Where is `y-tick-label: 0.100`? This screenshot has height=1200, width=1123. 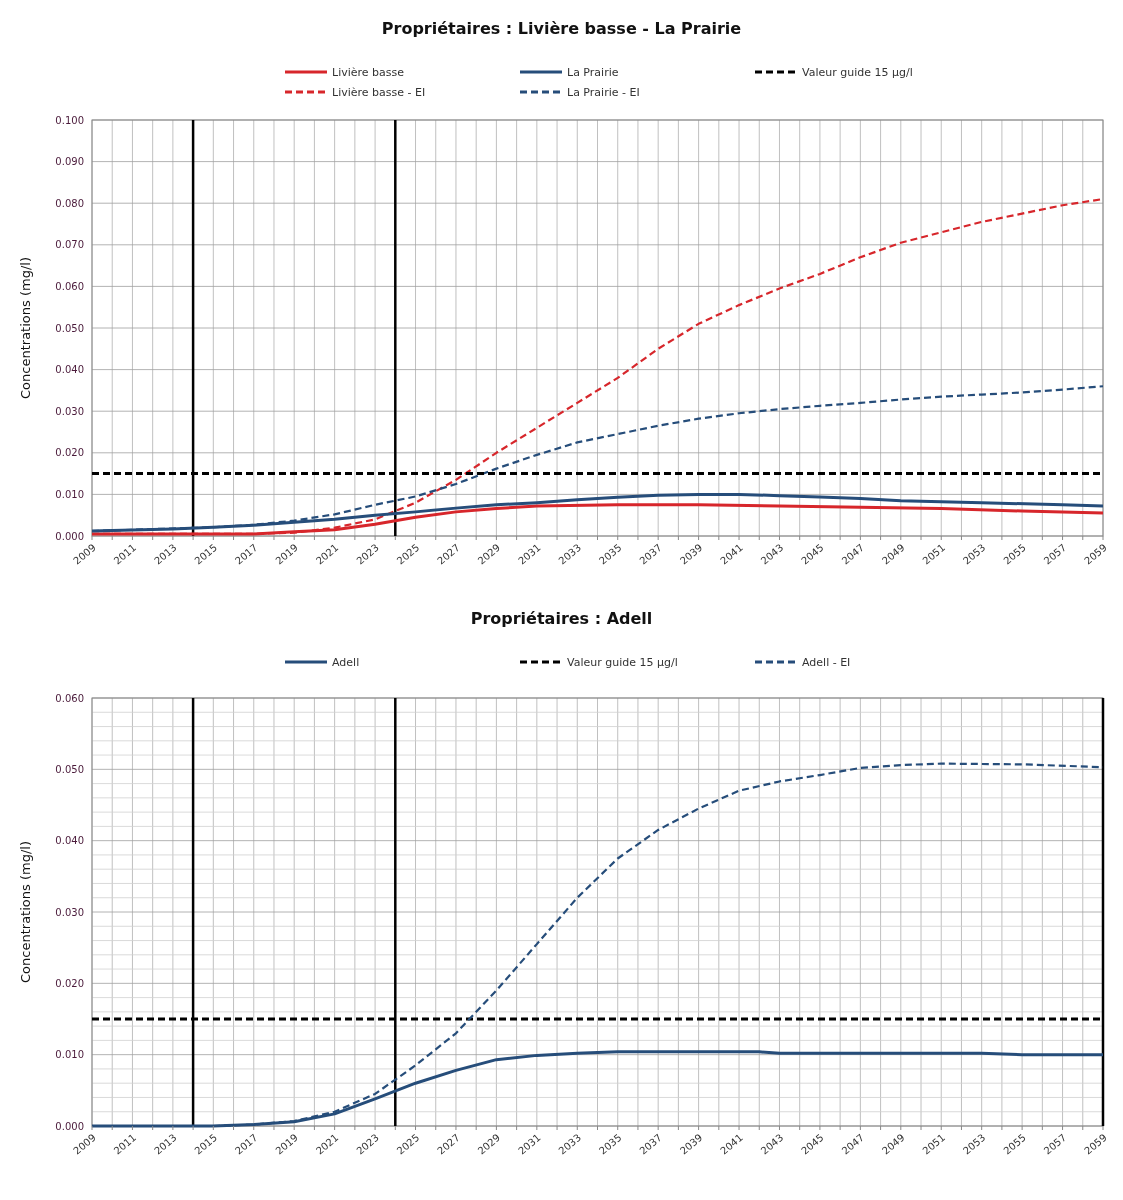
y-tick-label: 0.100 is located at coordinates (69, 120).